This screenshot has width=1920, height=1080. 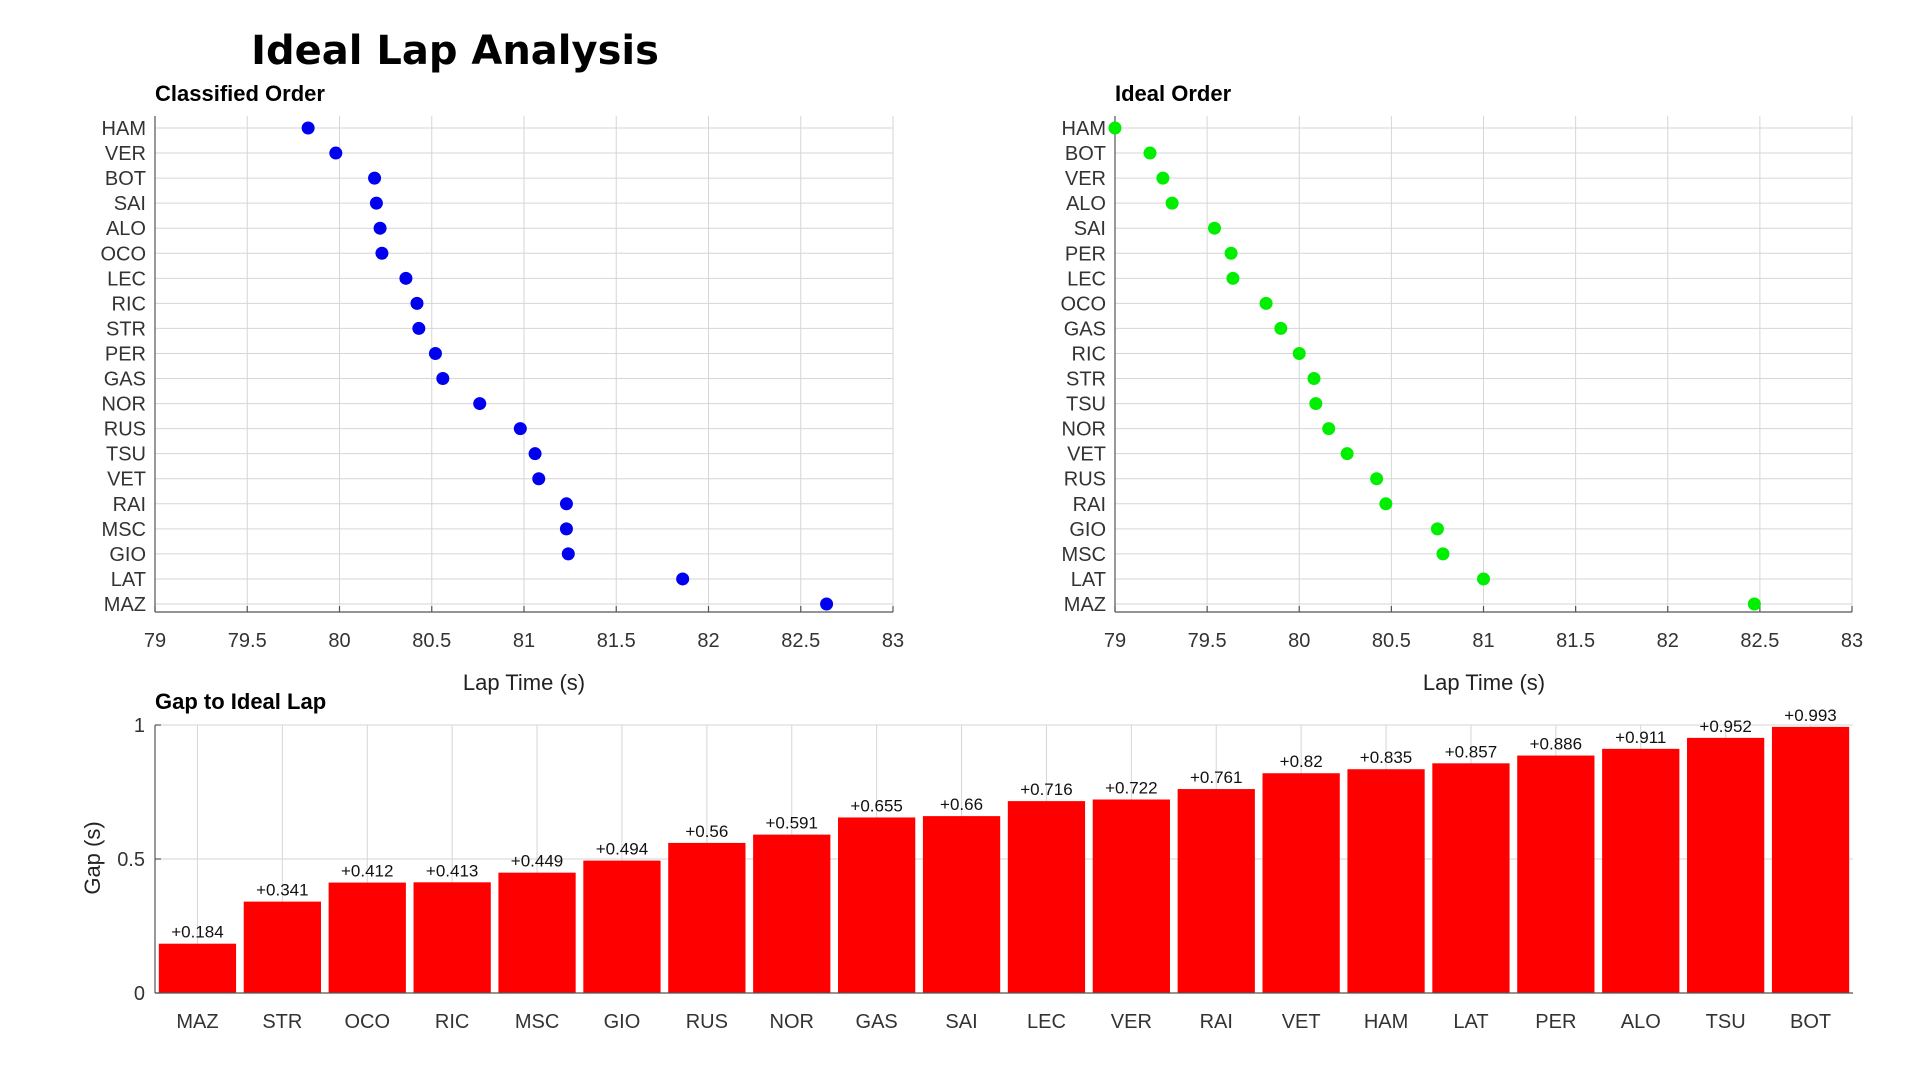 What do you see at coordinates (1391, 641) in the screenshot?
I see `x-tick-label: 80.5` at bounding box center [1391, 641].